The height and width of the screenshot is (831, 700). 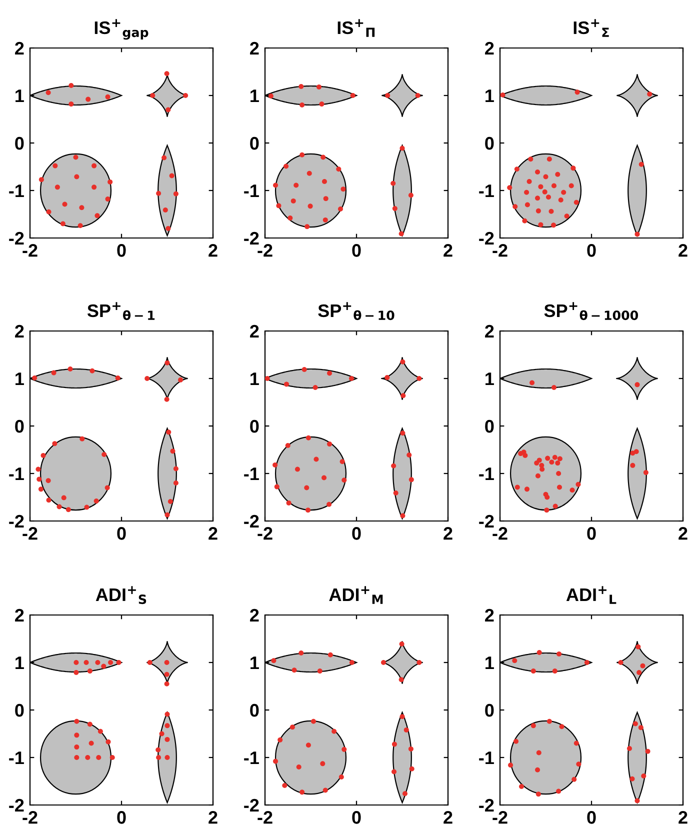 What do you see at coordinates (591, 311) in the screenshot?
I see `chart-title: SP$^{+}$$_{θ−1000}$` at bounding box center [591, 311].